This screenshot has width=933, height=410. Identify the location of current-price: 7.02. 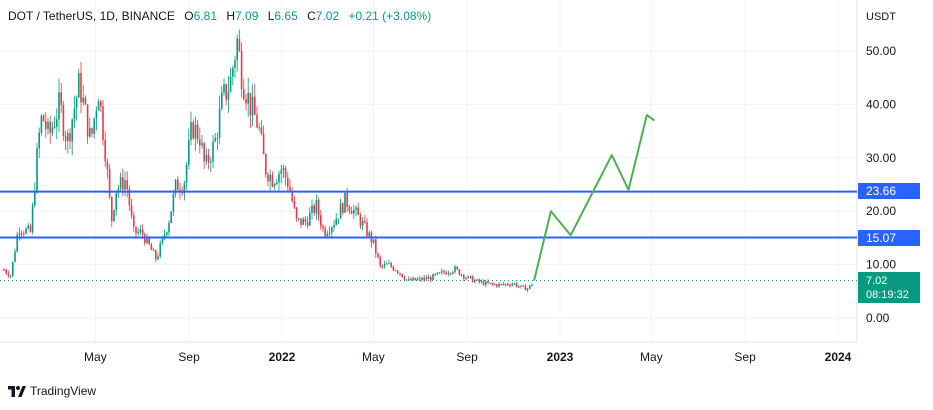
(877, 281).